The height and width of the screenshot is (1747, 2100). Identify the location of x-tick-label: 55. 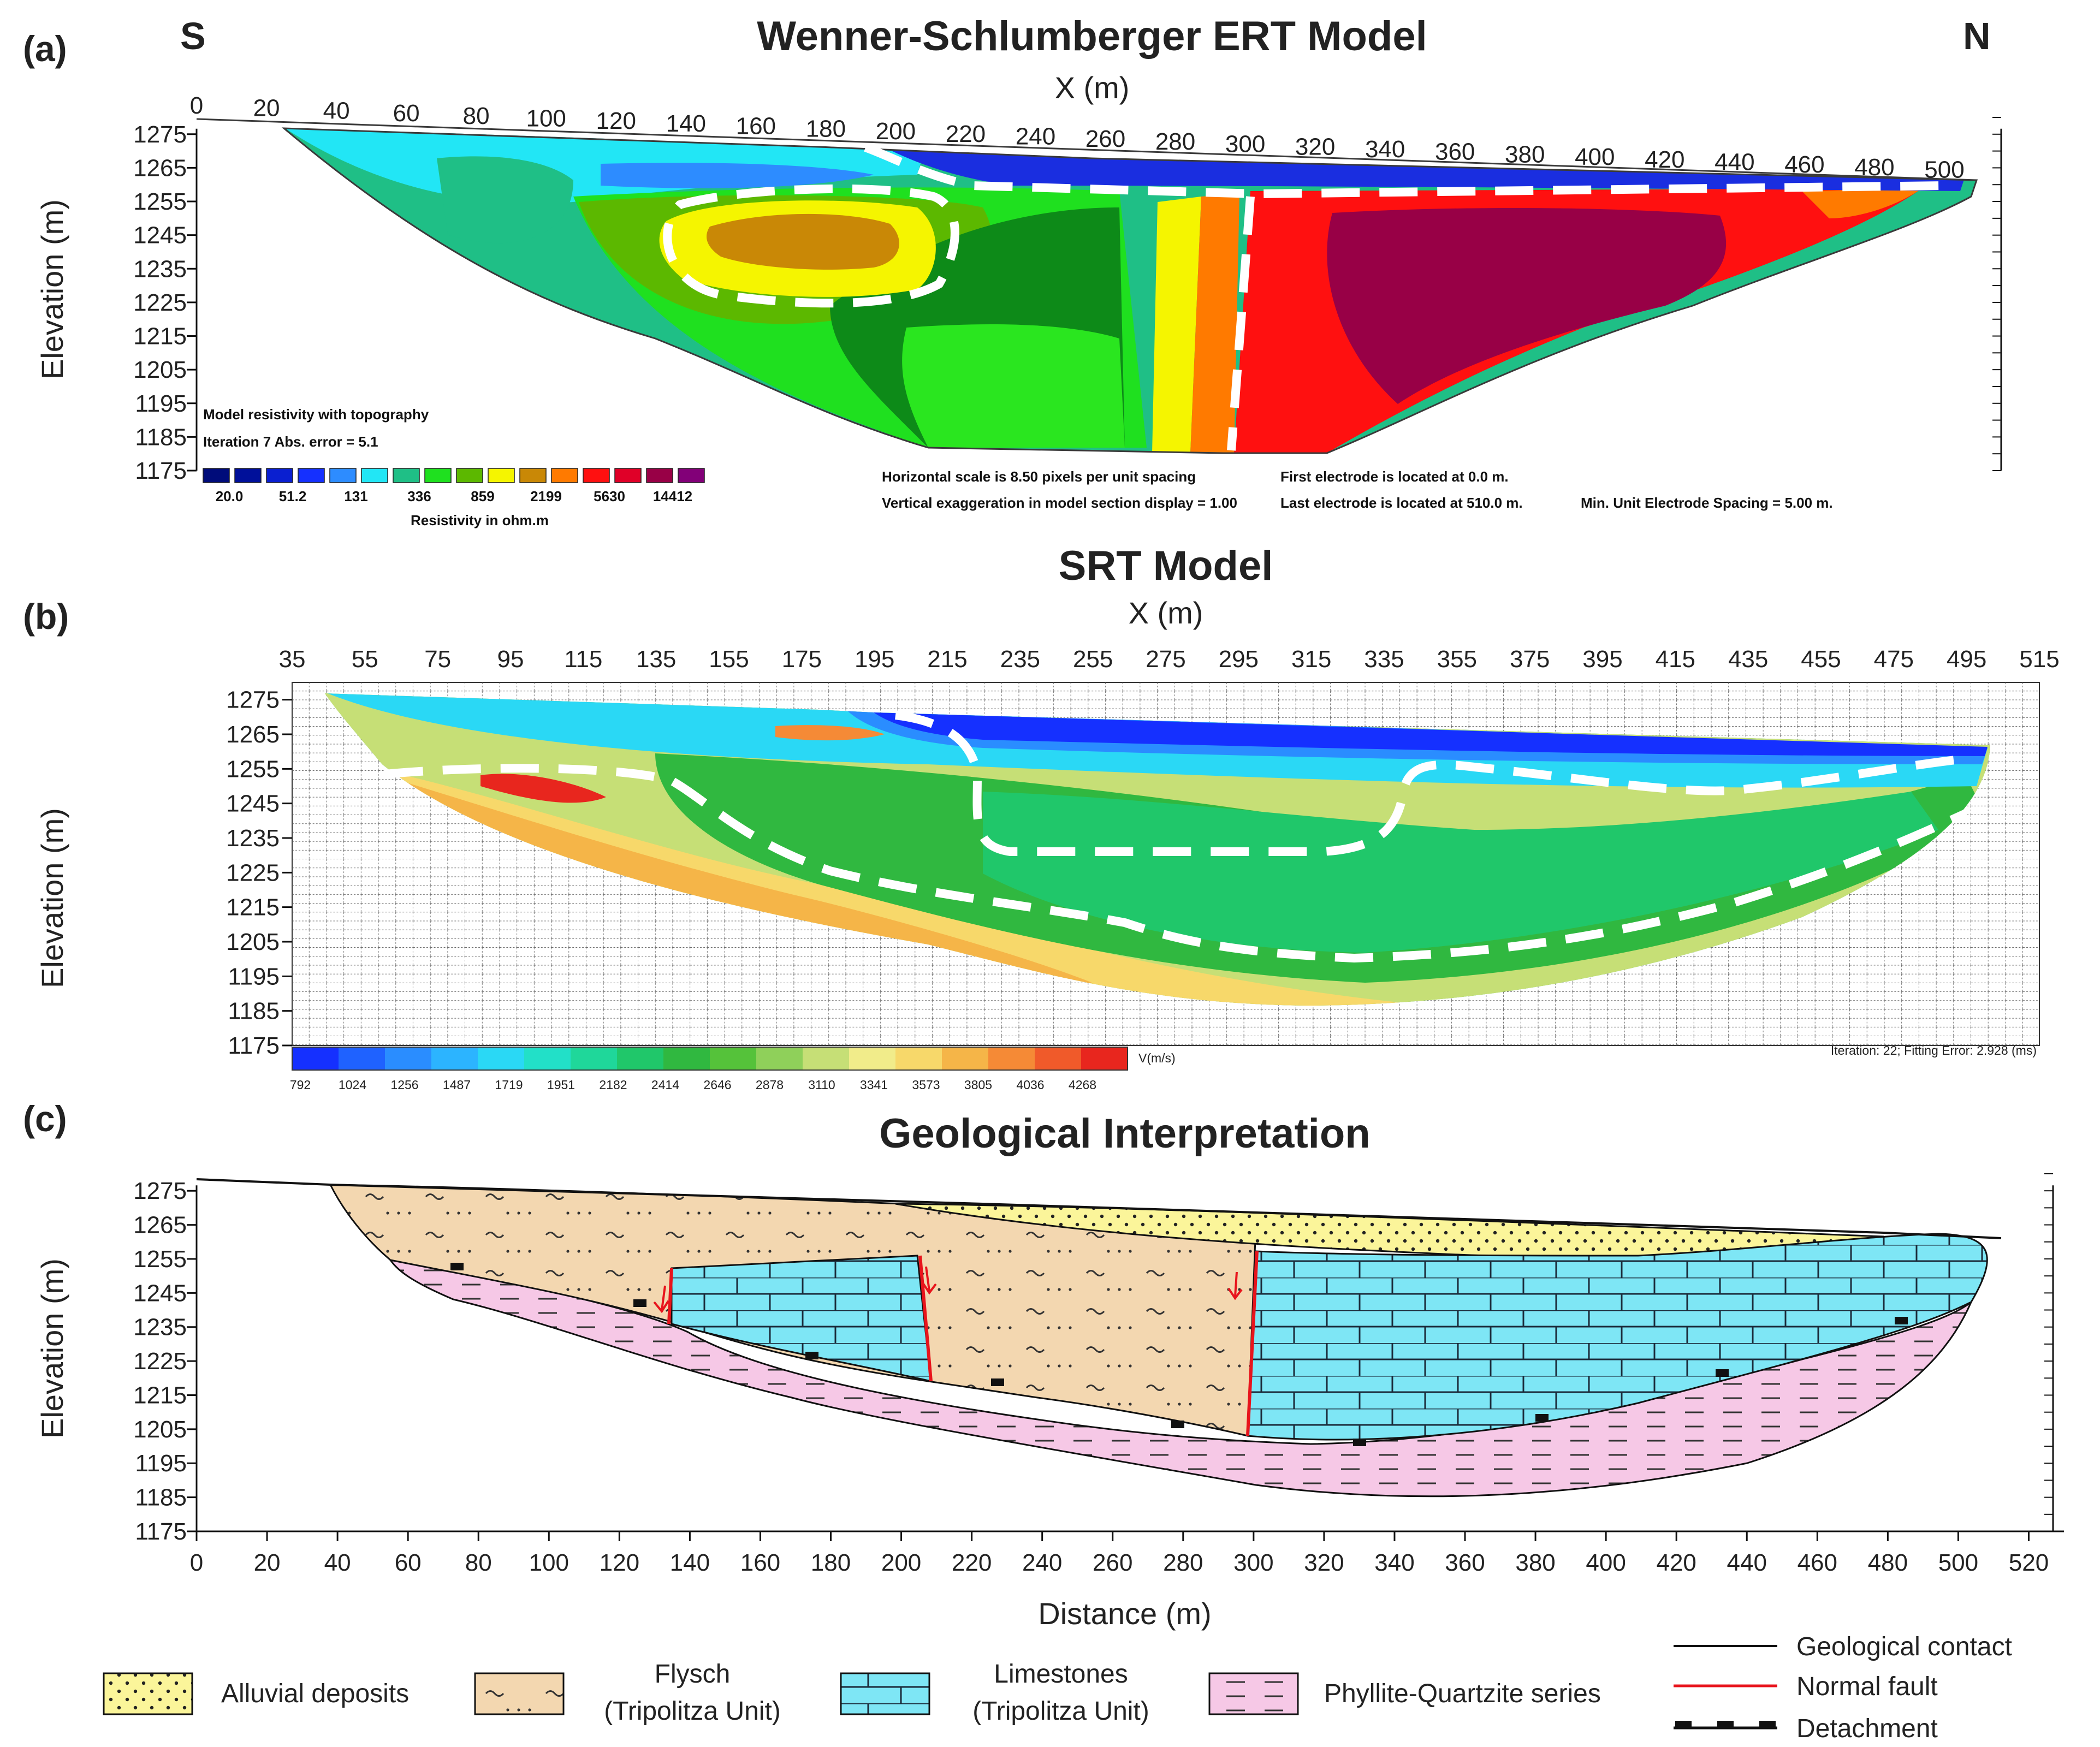
(365, 659).